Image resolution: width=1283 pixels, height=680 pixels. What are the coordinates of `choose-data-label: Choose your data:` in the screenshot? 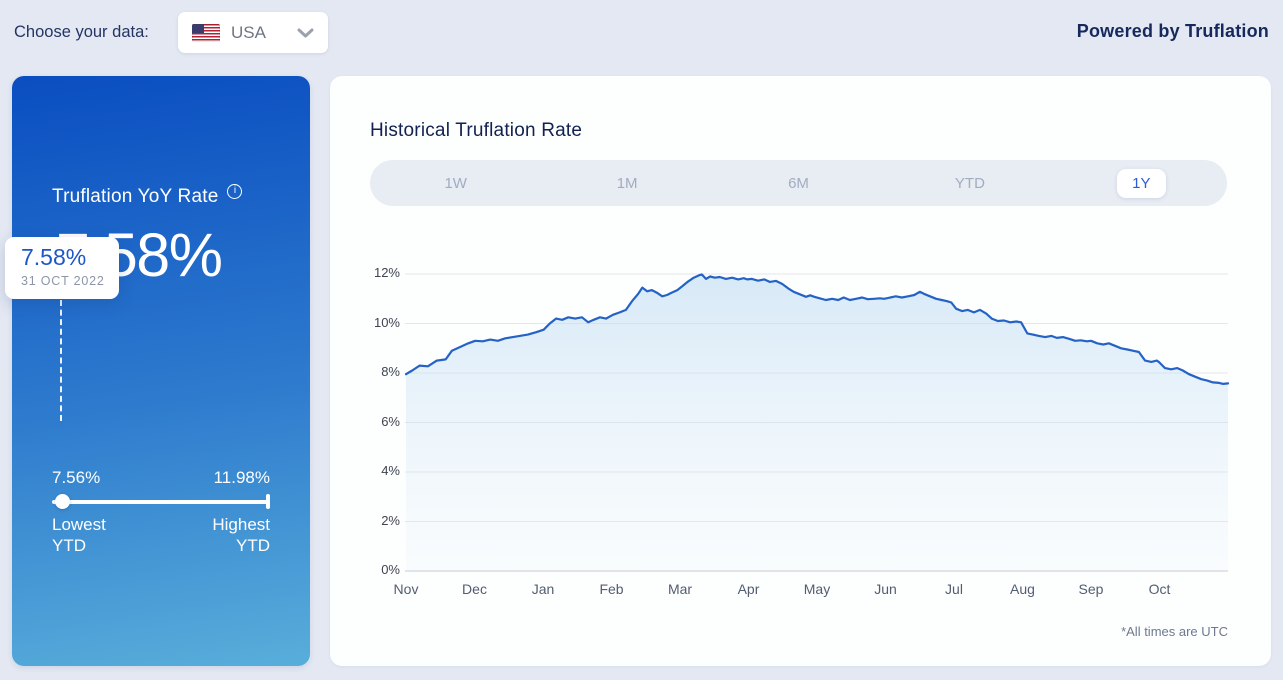 It's located at (81, 32).